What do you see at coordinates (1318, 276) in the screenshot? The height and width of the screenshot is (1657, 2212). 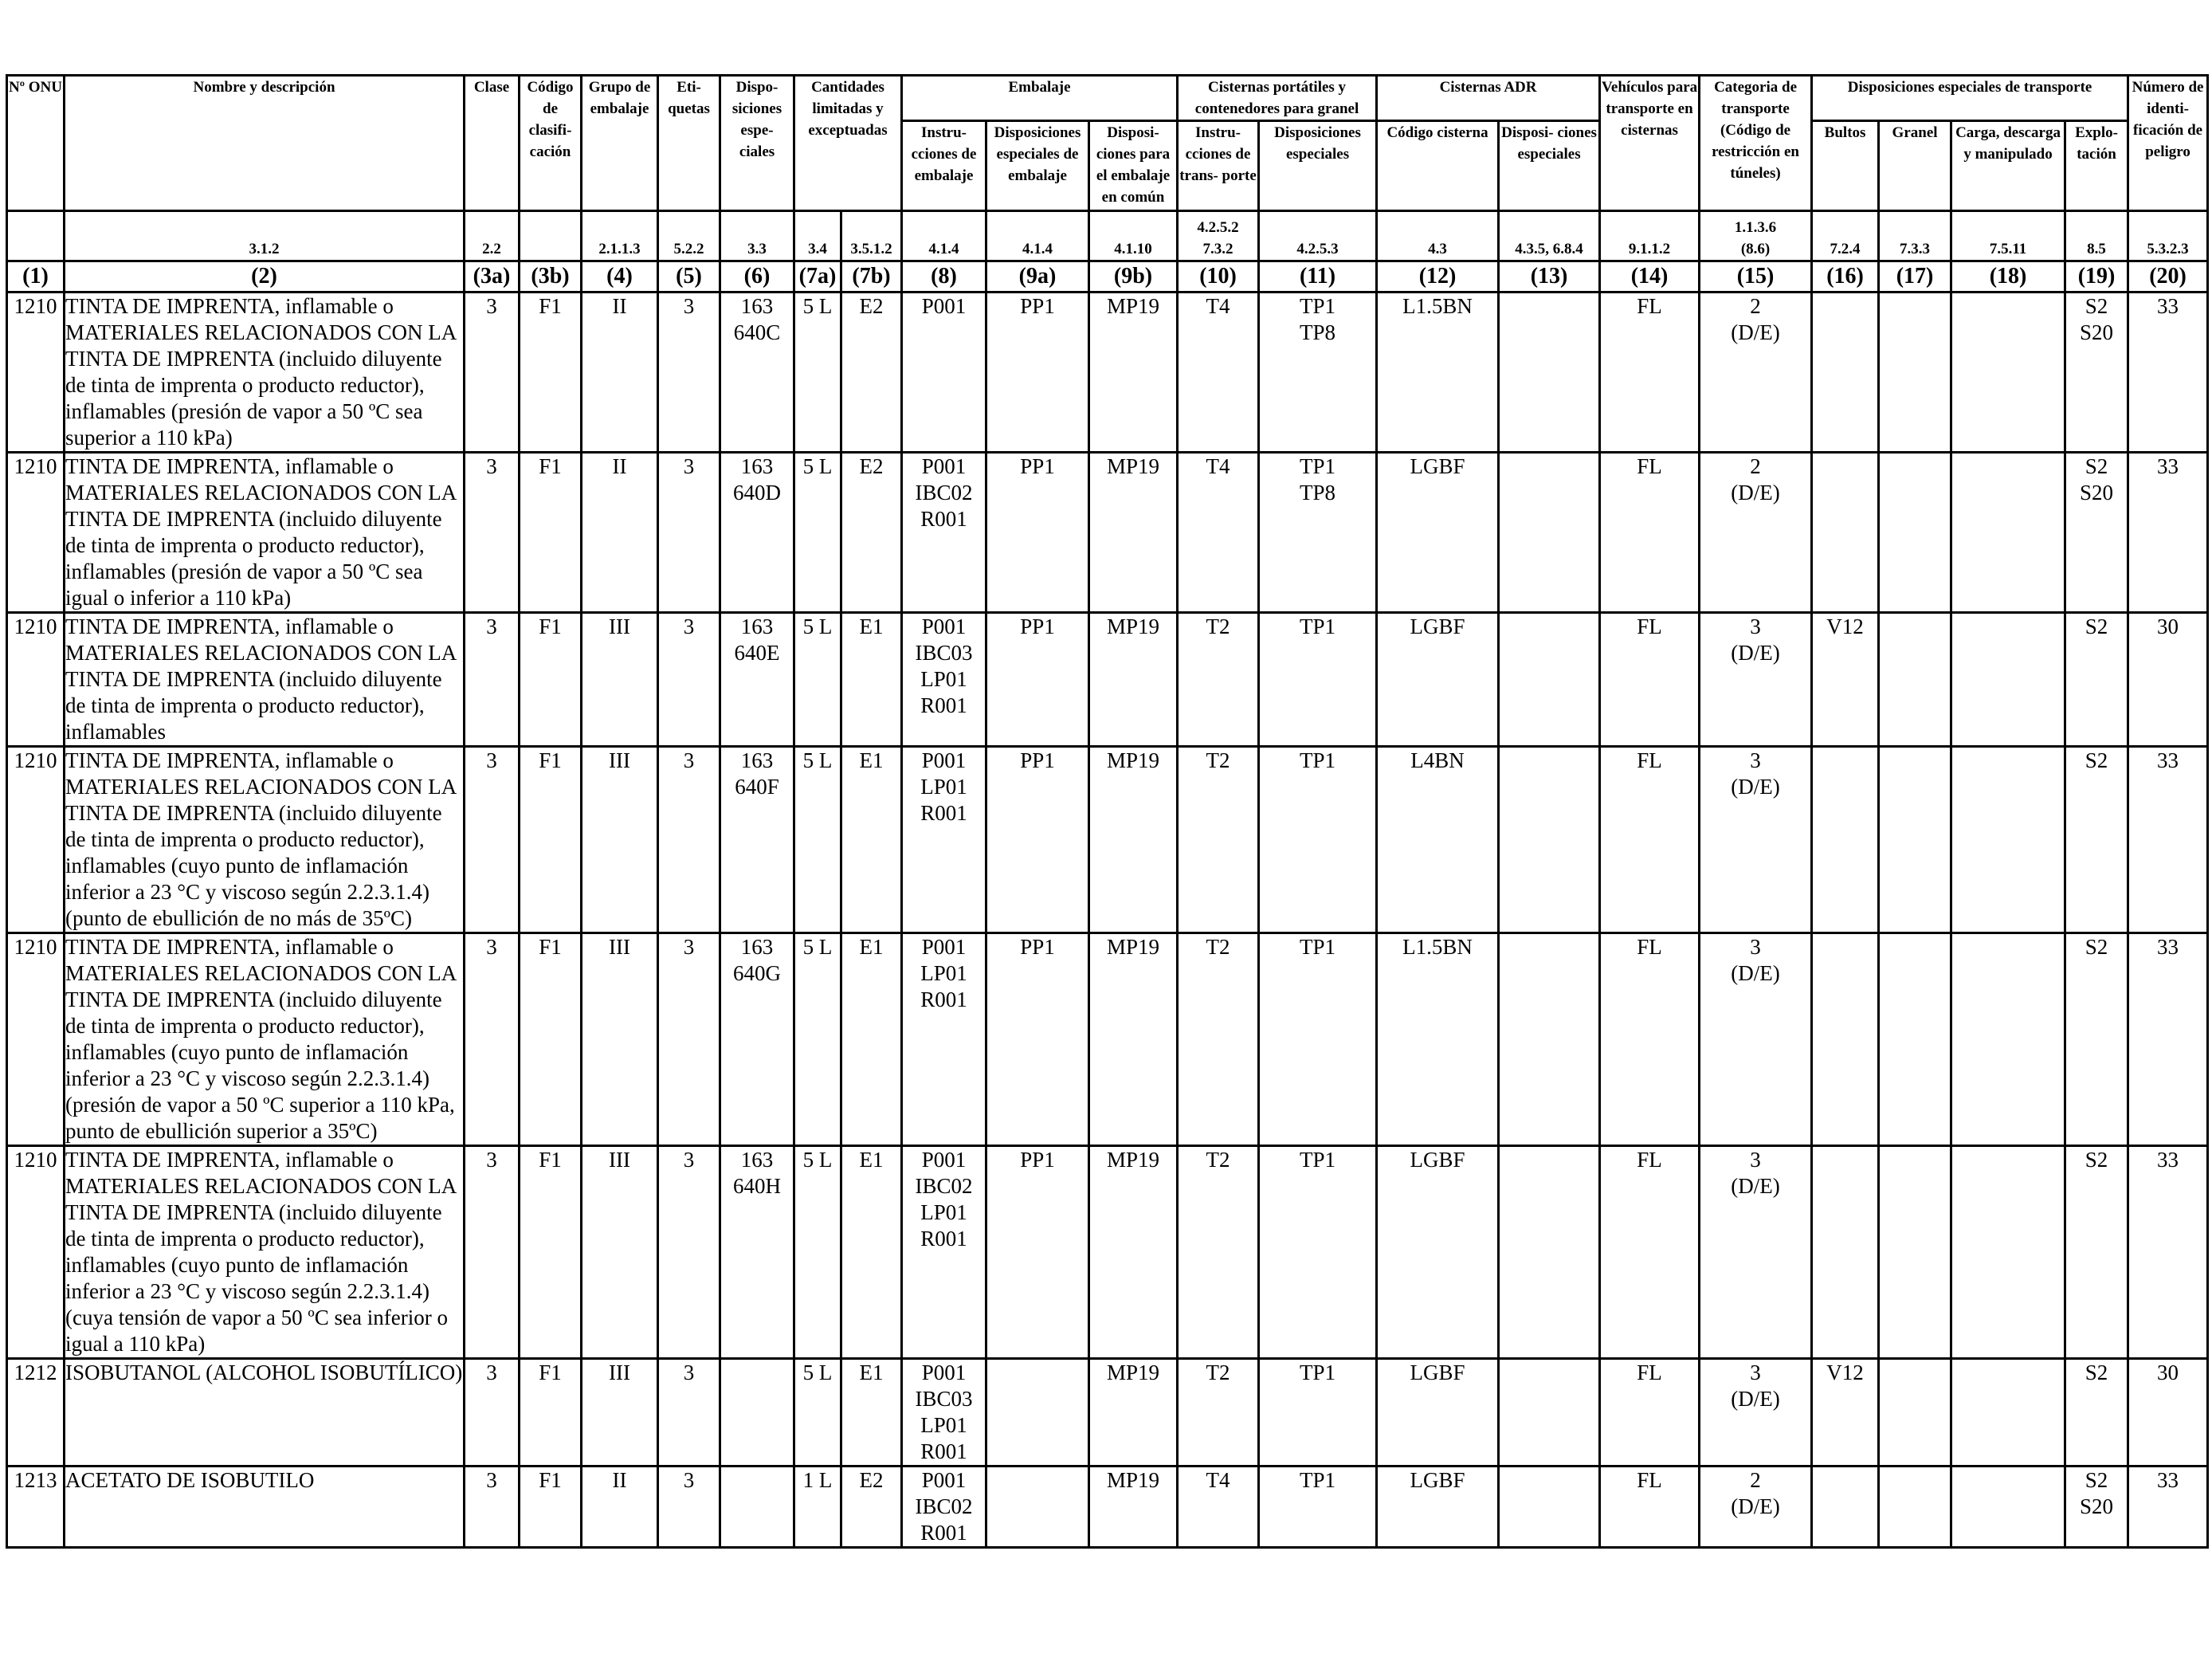 I see `column-number: (11)` at bounding box center [1318, 276].